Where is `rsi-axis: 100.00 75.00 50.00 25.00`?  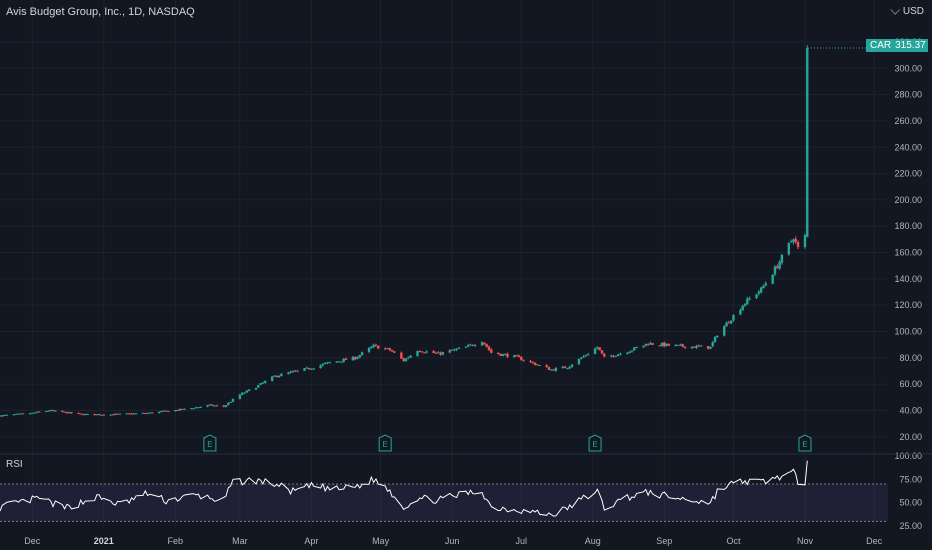
rsi-axis: 100.00 75.00 50.00 25.00 is located at coordinates (908, 491).